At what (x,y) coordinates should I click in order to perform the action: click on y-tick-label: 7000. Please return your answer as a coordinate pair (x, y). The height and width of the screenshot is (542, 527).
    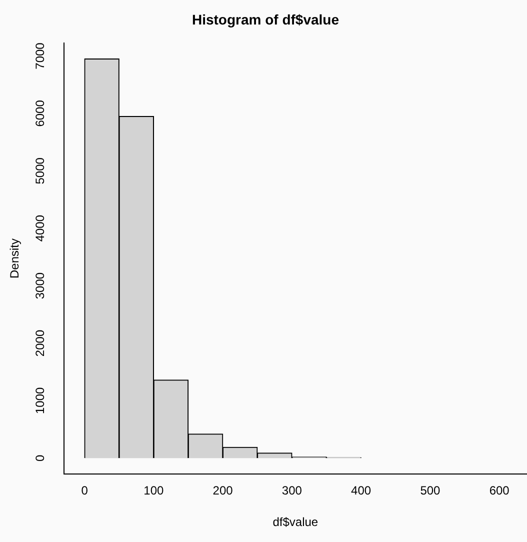
    Looking at the image, I should click on (39, 56).